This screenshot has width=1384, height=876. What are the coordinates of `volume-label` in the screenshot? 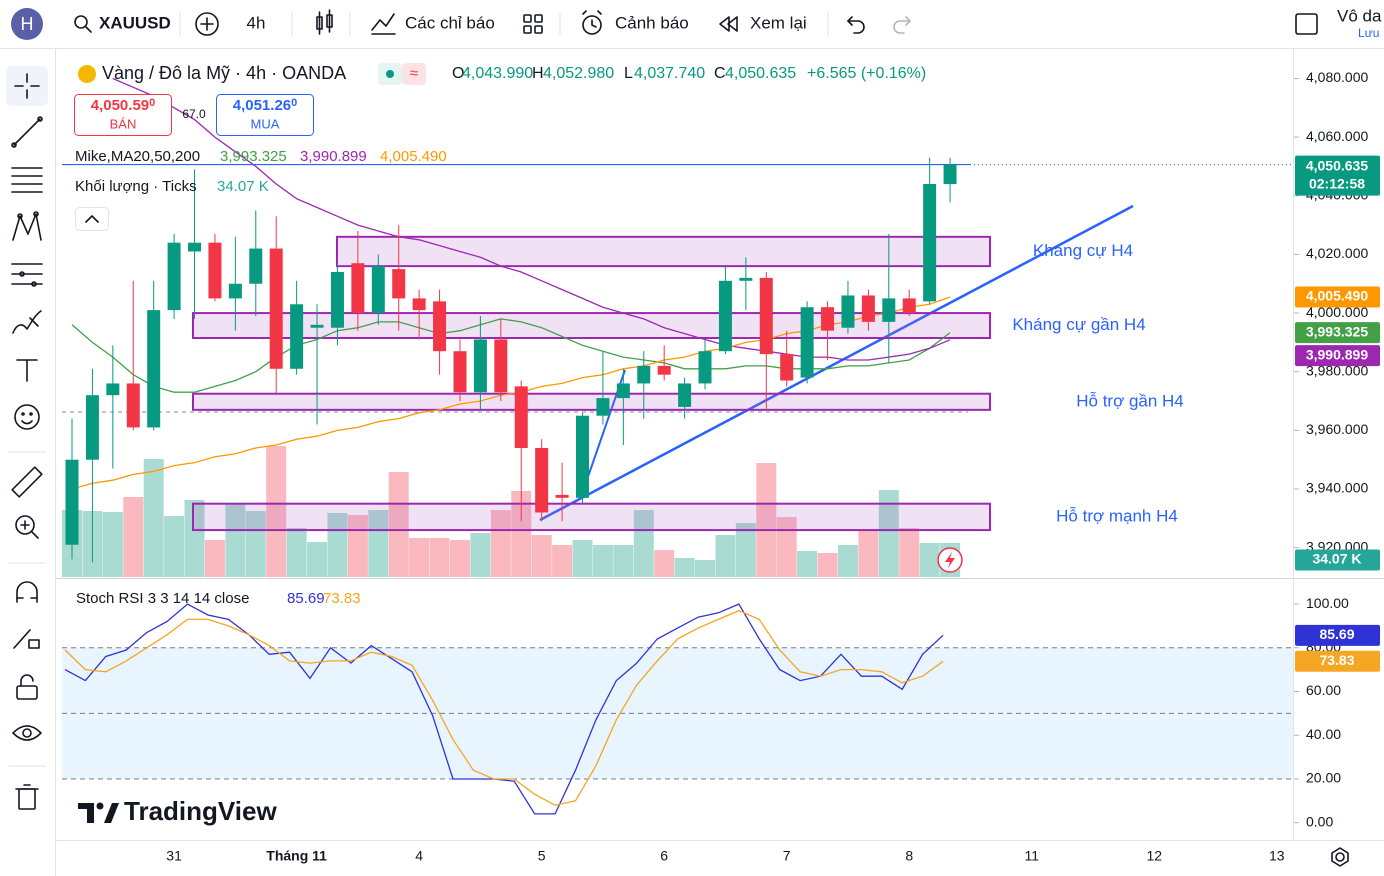 It's located at (1337, 560).